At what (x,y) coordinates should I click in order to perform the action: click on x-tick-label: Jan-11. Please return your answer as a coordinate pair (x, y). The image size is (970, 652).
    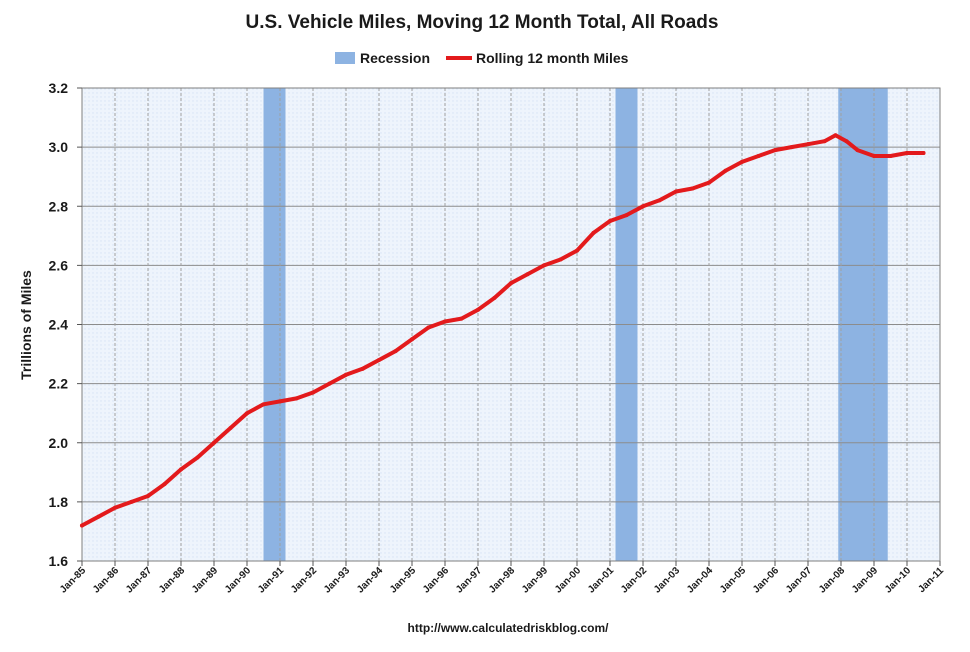
    Looking at the image, I should click on (931, 580).